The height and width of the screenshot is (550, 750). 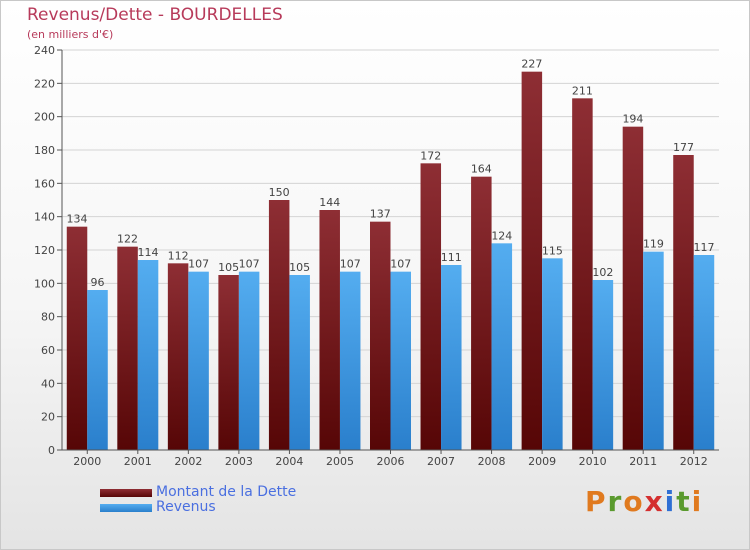 I want to click on y-tick-label: 160, so click(x=44, y=183).